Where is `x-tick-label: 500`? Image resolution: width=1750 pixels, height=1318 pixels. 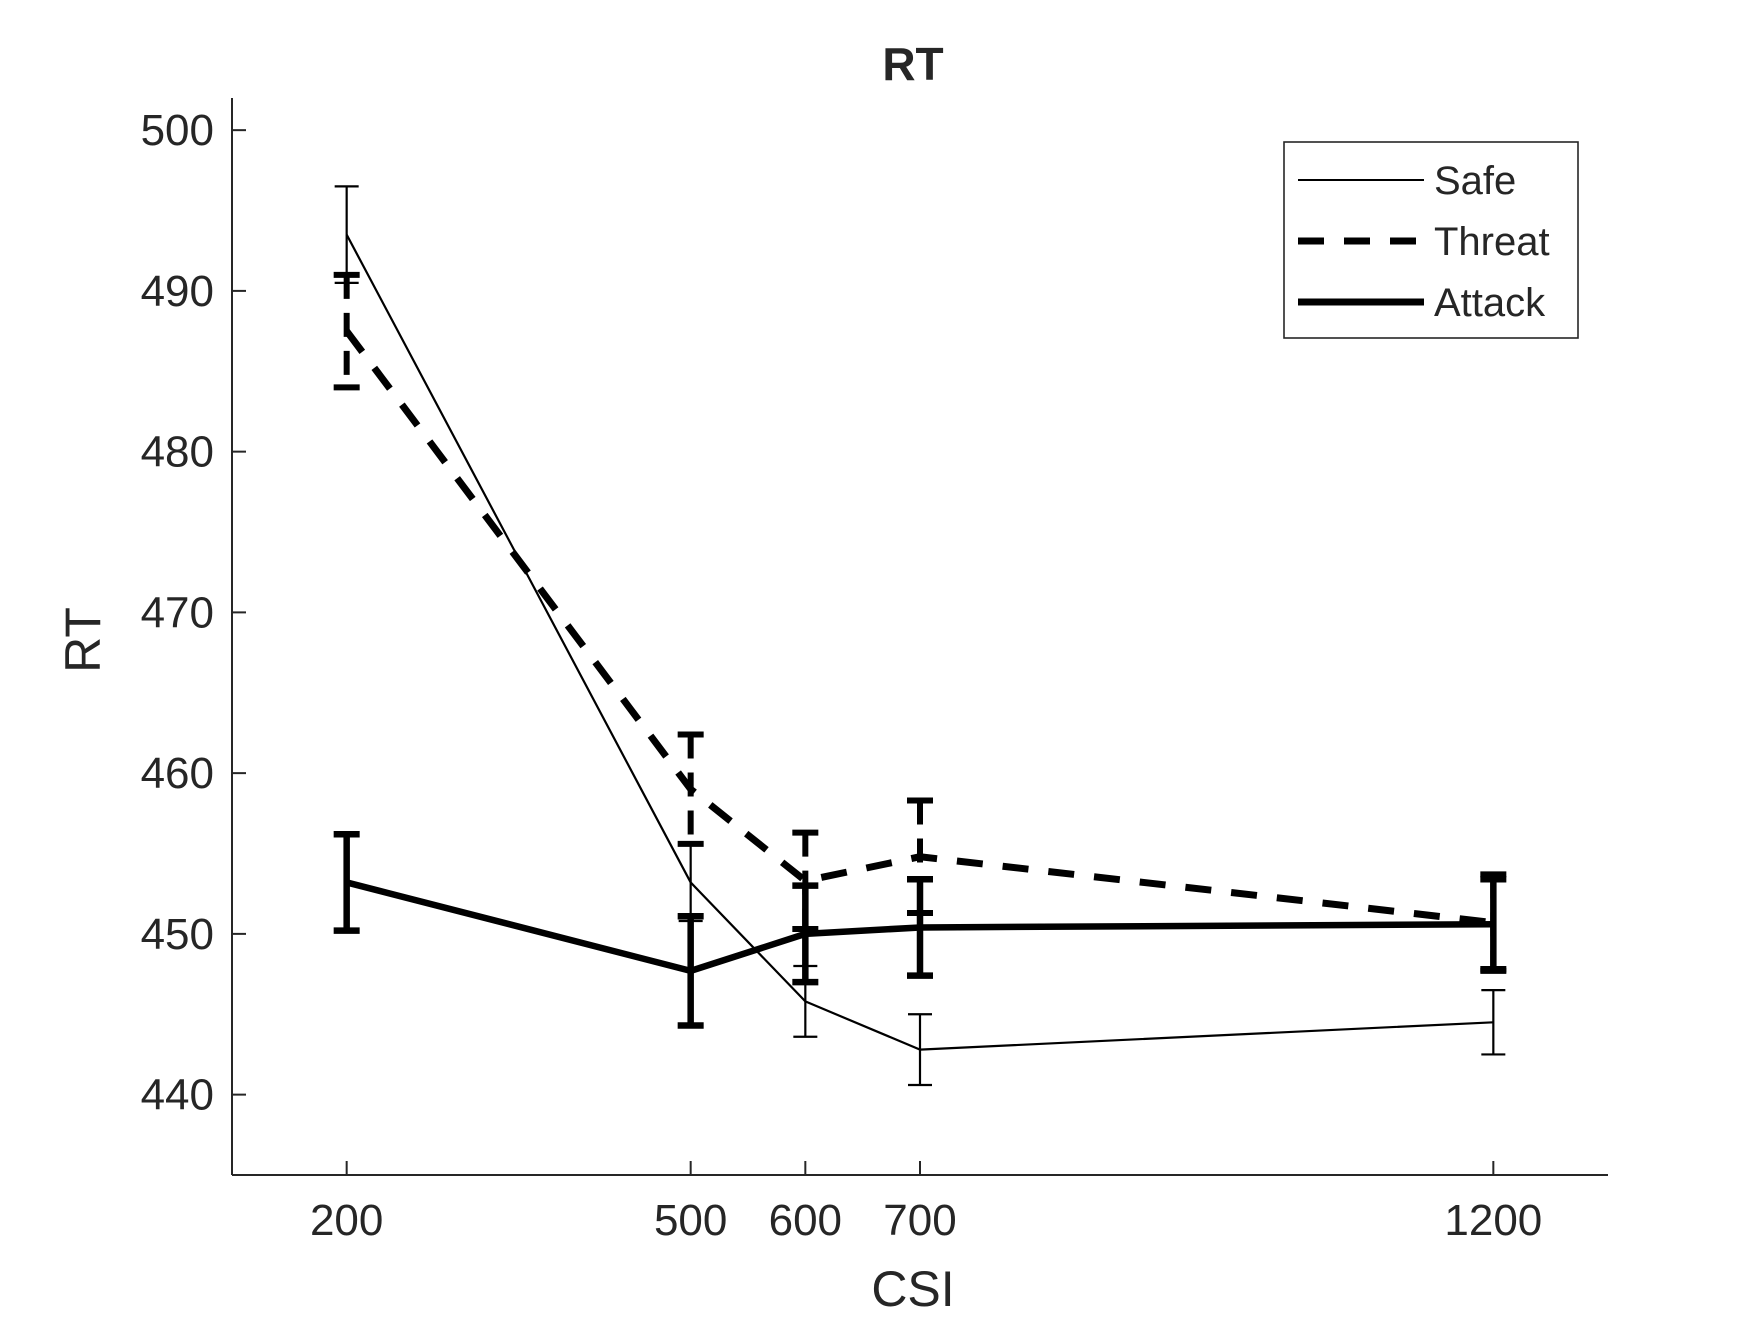 x-tick-label: 500 is located at coordinates (690, 1220).